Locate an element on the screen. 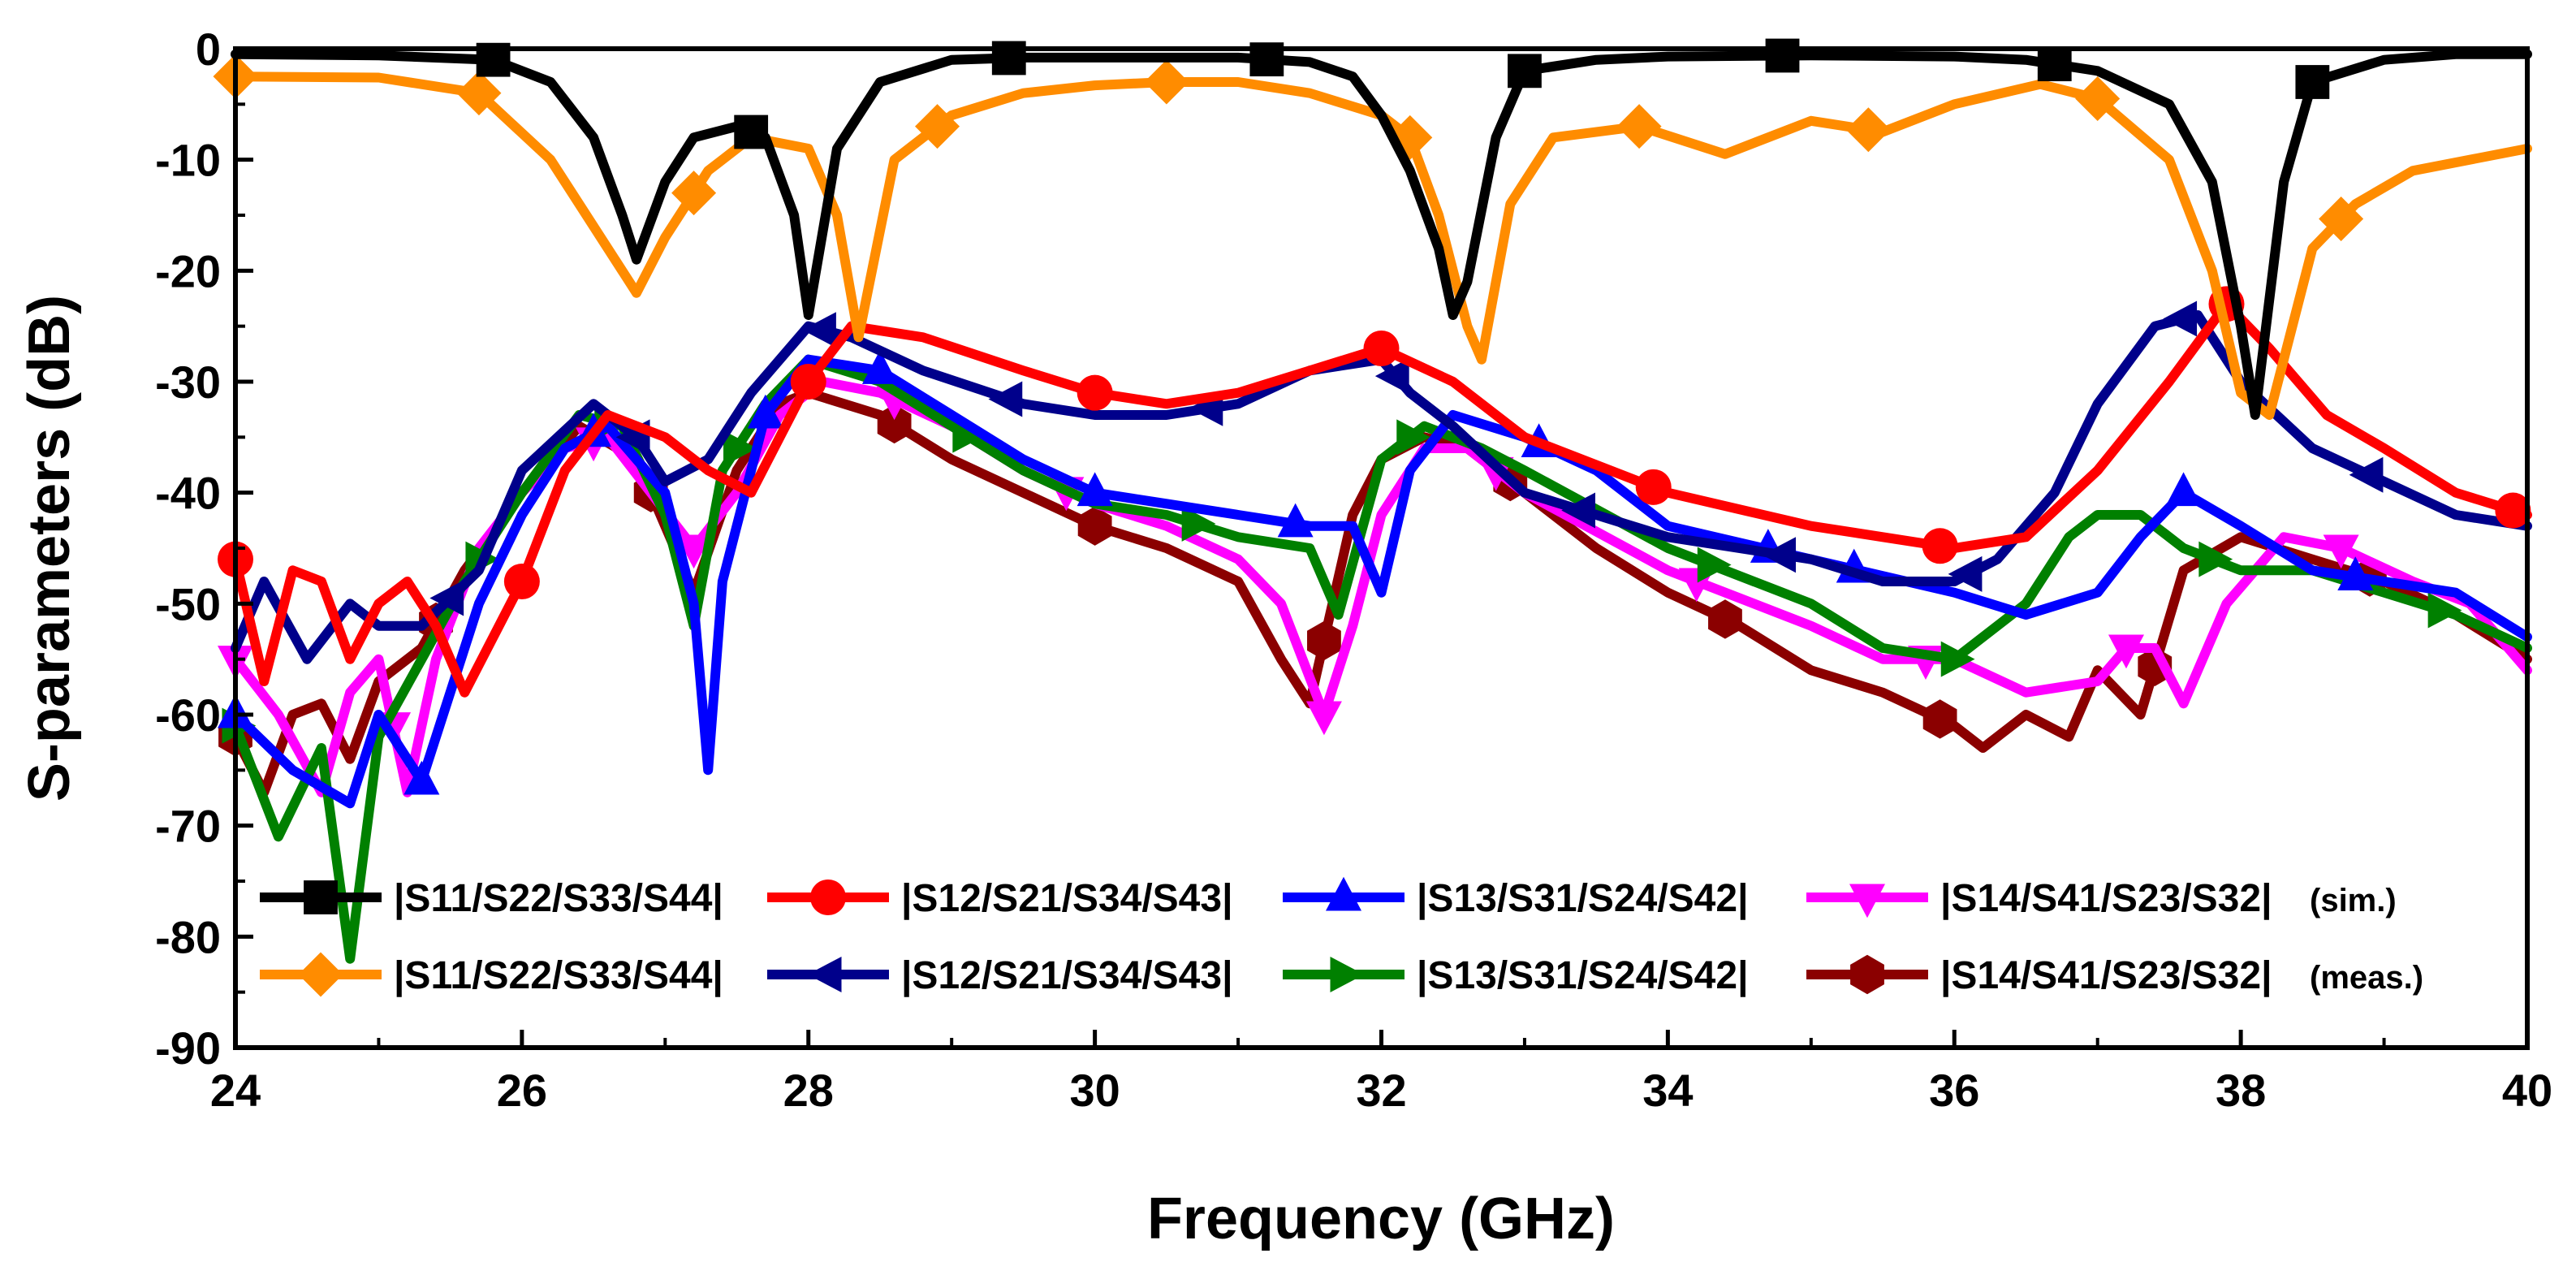 The height and width of the screenshot is (1275, 2576). y-tick-label: -80 is located at coordinates (188, 937).